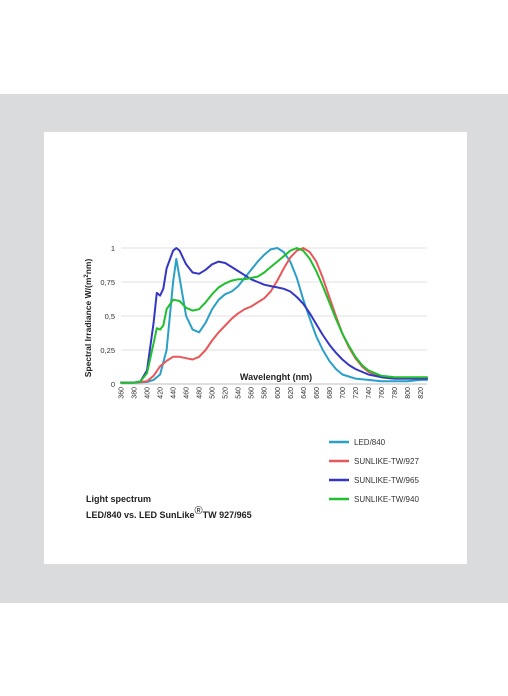  Describe the element at coordinates (252, 393) in the screenshot. I see `x-tick-label: 560` at that location.